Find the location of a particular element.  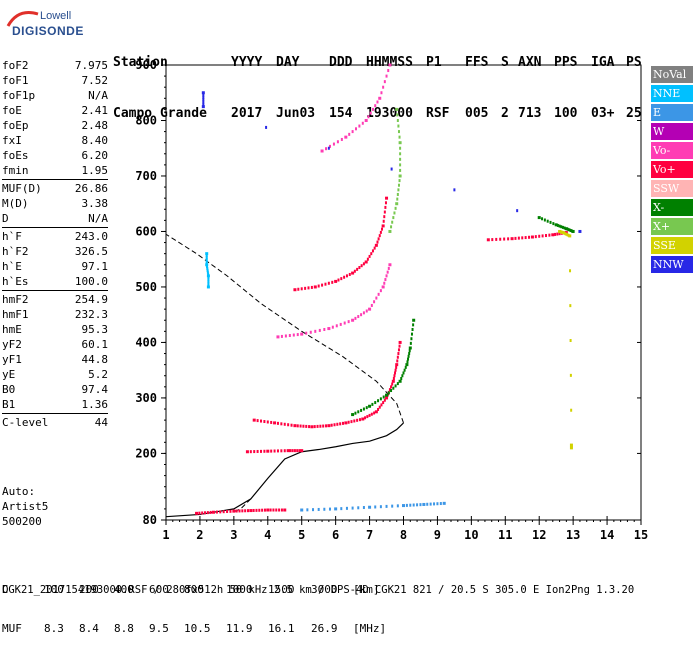

header-label-6: FFS is located at coordinates (477, 62).